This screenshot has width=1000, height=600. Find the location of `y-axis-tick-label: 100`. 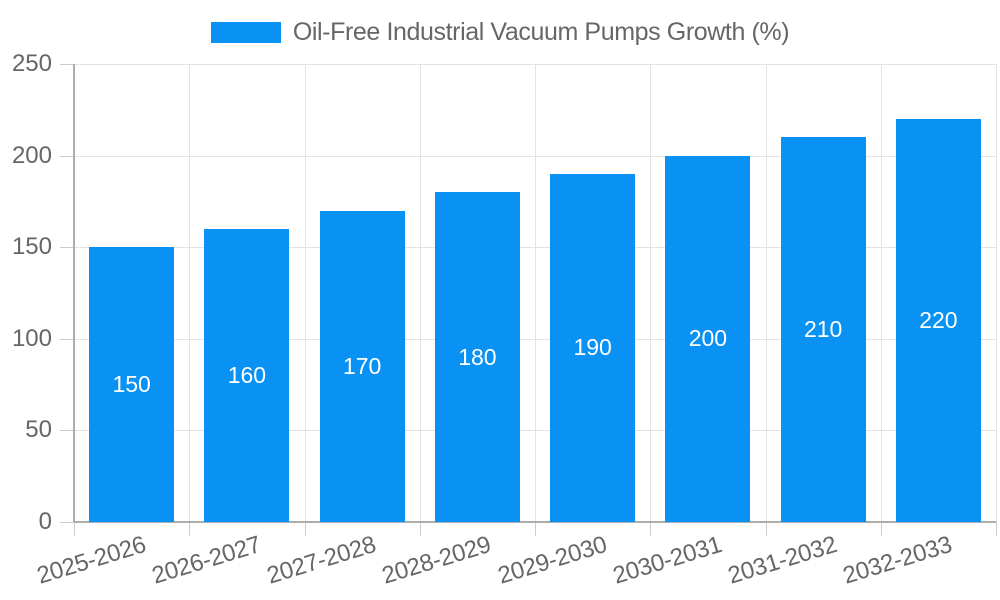

y-axis-tick-label: 100 is located at coordinates (31, 338).